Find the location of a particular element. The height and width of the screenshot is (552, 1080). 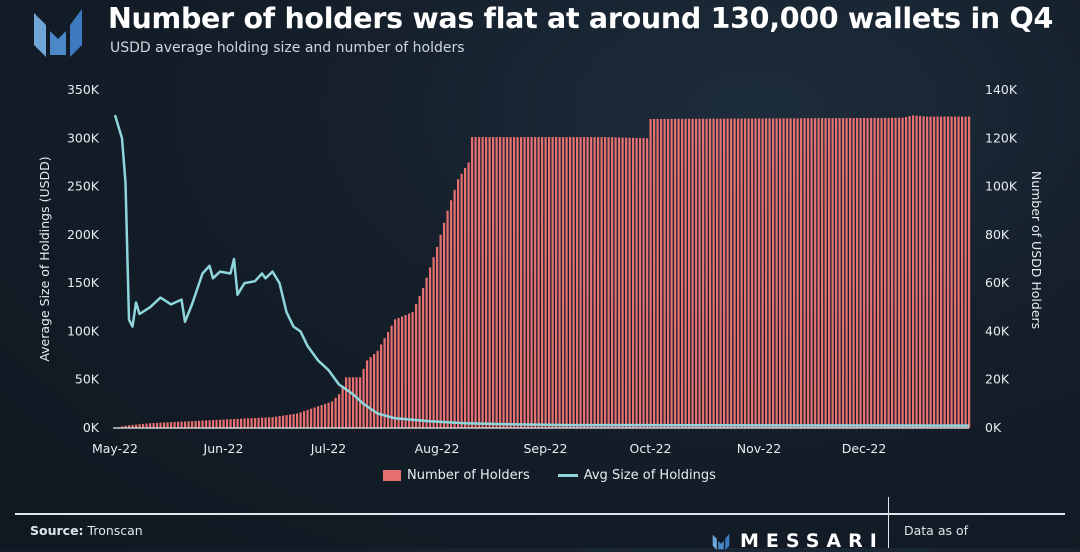

messari-logo is located at coordinates (58, 33).